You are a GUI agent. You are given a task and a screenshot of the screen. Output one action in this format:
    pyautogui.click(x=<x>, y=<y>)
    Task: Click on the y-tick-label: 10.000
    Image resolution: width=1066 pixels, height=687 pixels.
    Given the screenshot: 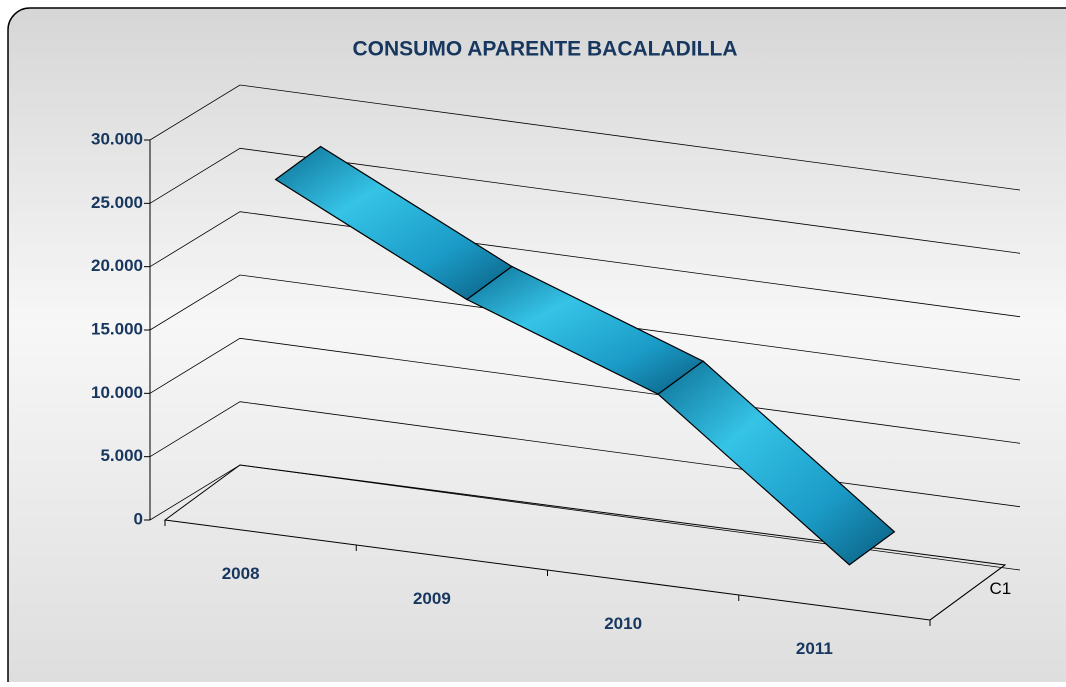 What is the action you would take?
    pyautogui.click(x=117, y=392)
    